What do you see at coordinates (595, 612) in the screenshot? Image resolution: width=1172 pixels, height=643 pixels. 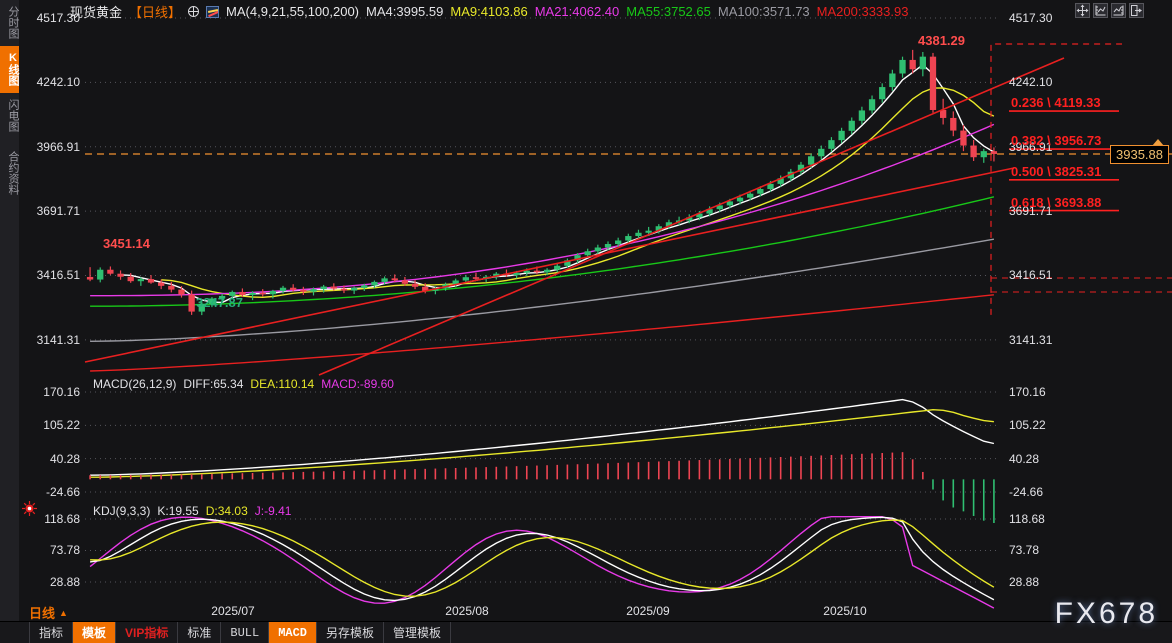 I see `time-axis: 2025/07 2025/08 2025/09 2025/10` at bounding box center [595, 612].